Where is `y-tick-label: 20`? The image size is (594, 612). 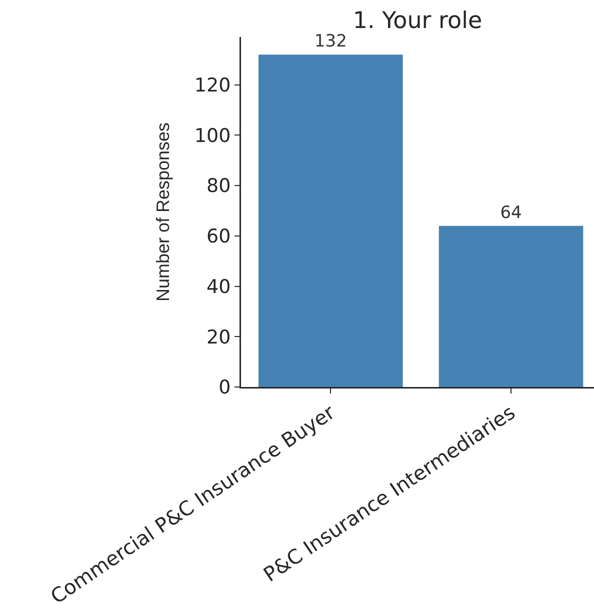
y-tick-label: 20 is located at coordinates (218, 337).